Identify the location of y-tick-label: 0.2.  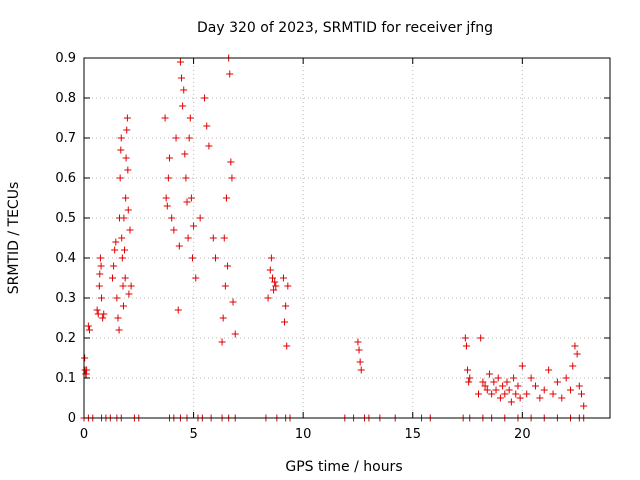
(65, 338).